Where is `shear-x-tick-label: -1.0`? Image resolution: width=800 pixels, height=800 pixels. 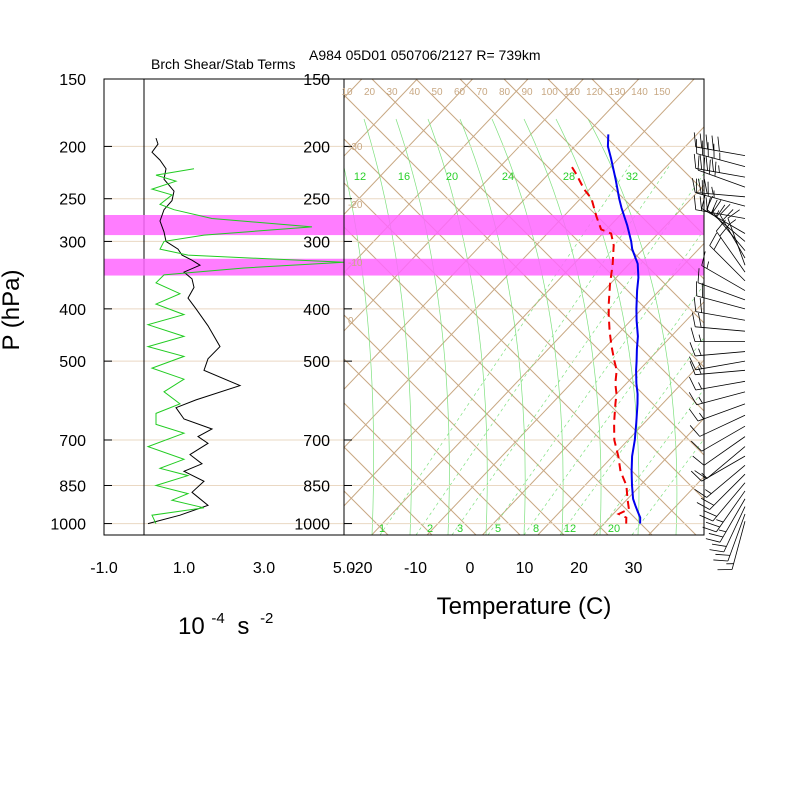 shear-x-tick-label: -1.0 is located at coordinates (104, 568).